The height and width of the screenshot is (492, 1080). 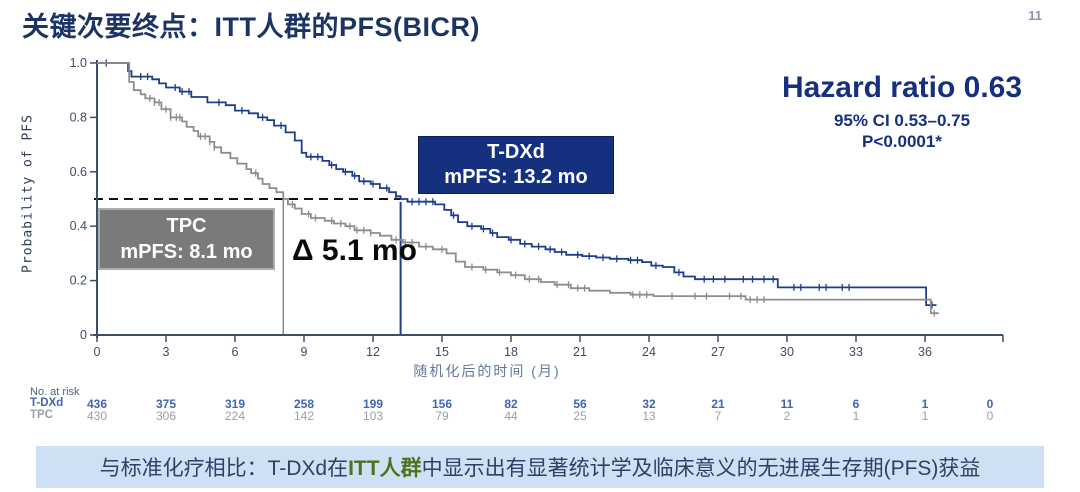 What do you see at coordinates (304, 404) in the screenshot?
I see `risk-value: 258` at bounding box center [304, 404].